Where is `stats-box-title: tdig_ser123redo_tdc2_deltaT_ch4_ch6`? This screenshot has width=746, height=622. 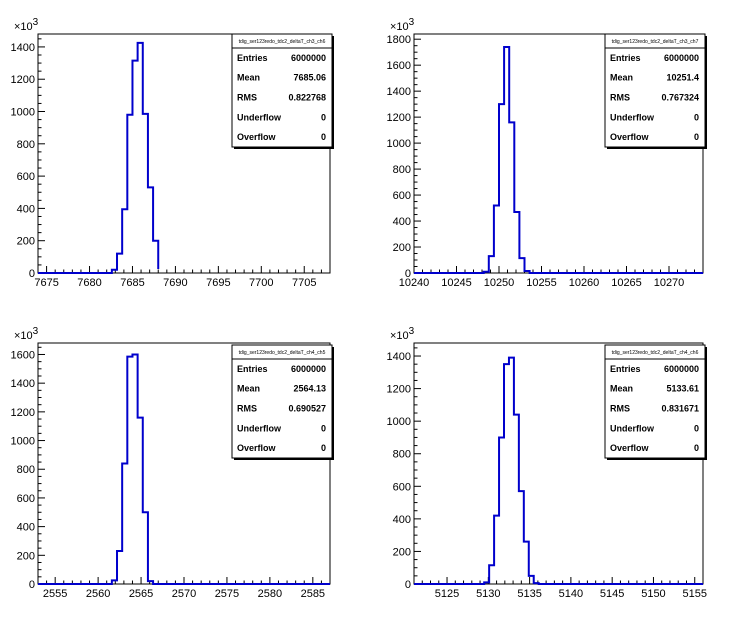
stats-box-title: tdig_ser123redo_tdc2_deltaT_ch4_ch6 is located at coordinates (655, 353).